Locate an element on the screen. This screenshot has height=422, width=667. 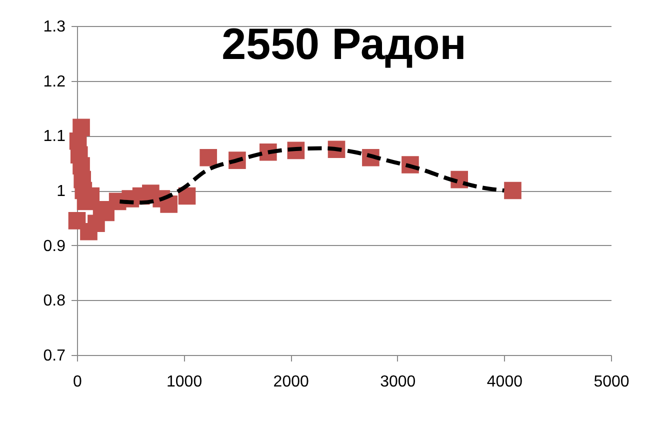
x-tick-label: 4000 is located at coordinates (504, 382).